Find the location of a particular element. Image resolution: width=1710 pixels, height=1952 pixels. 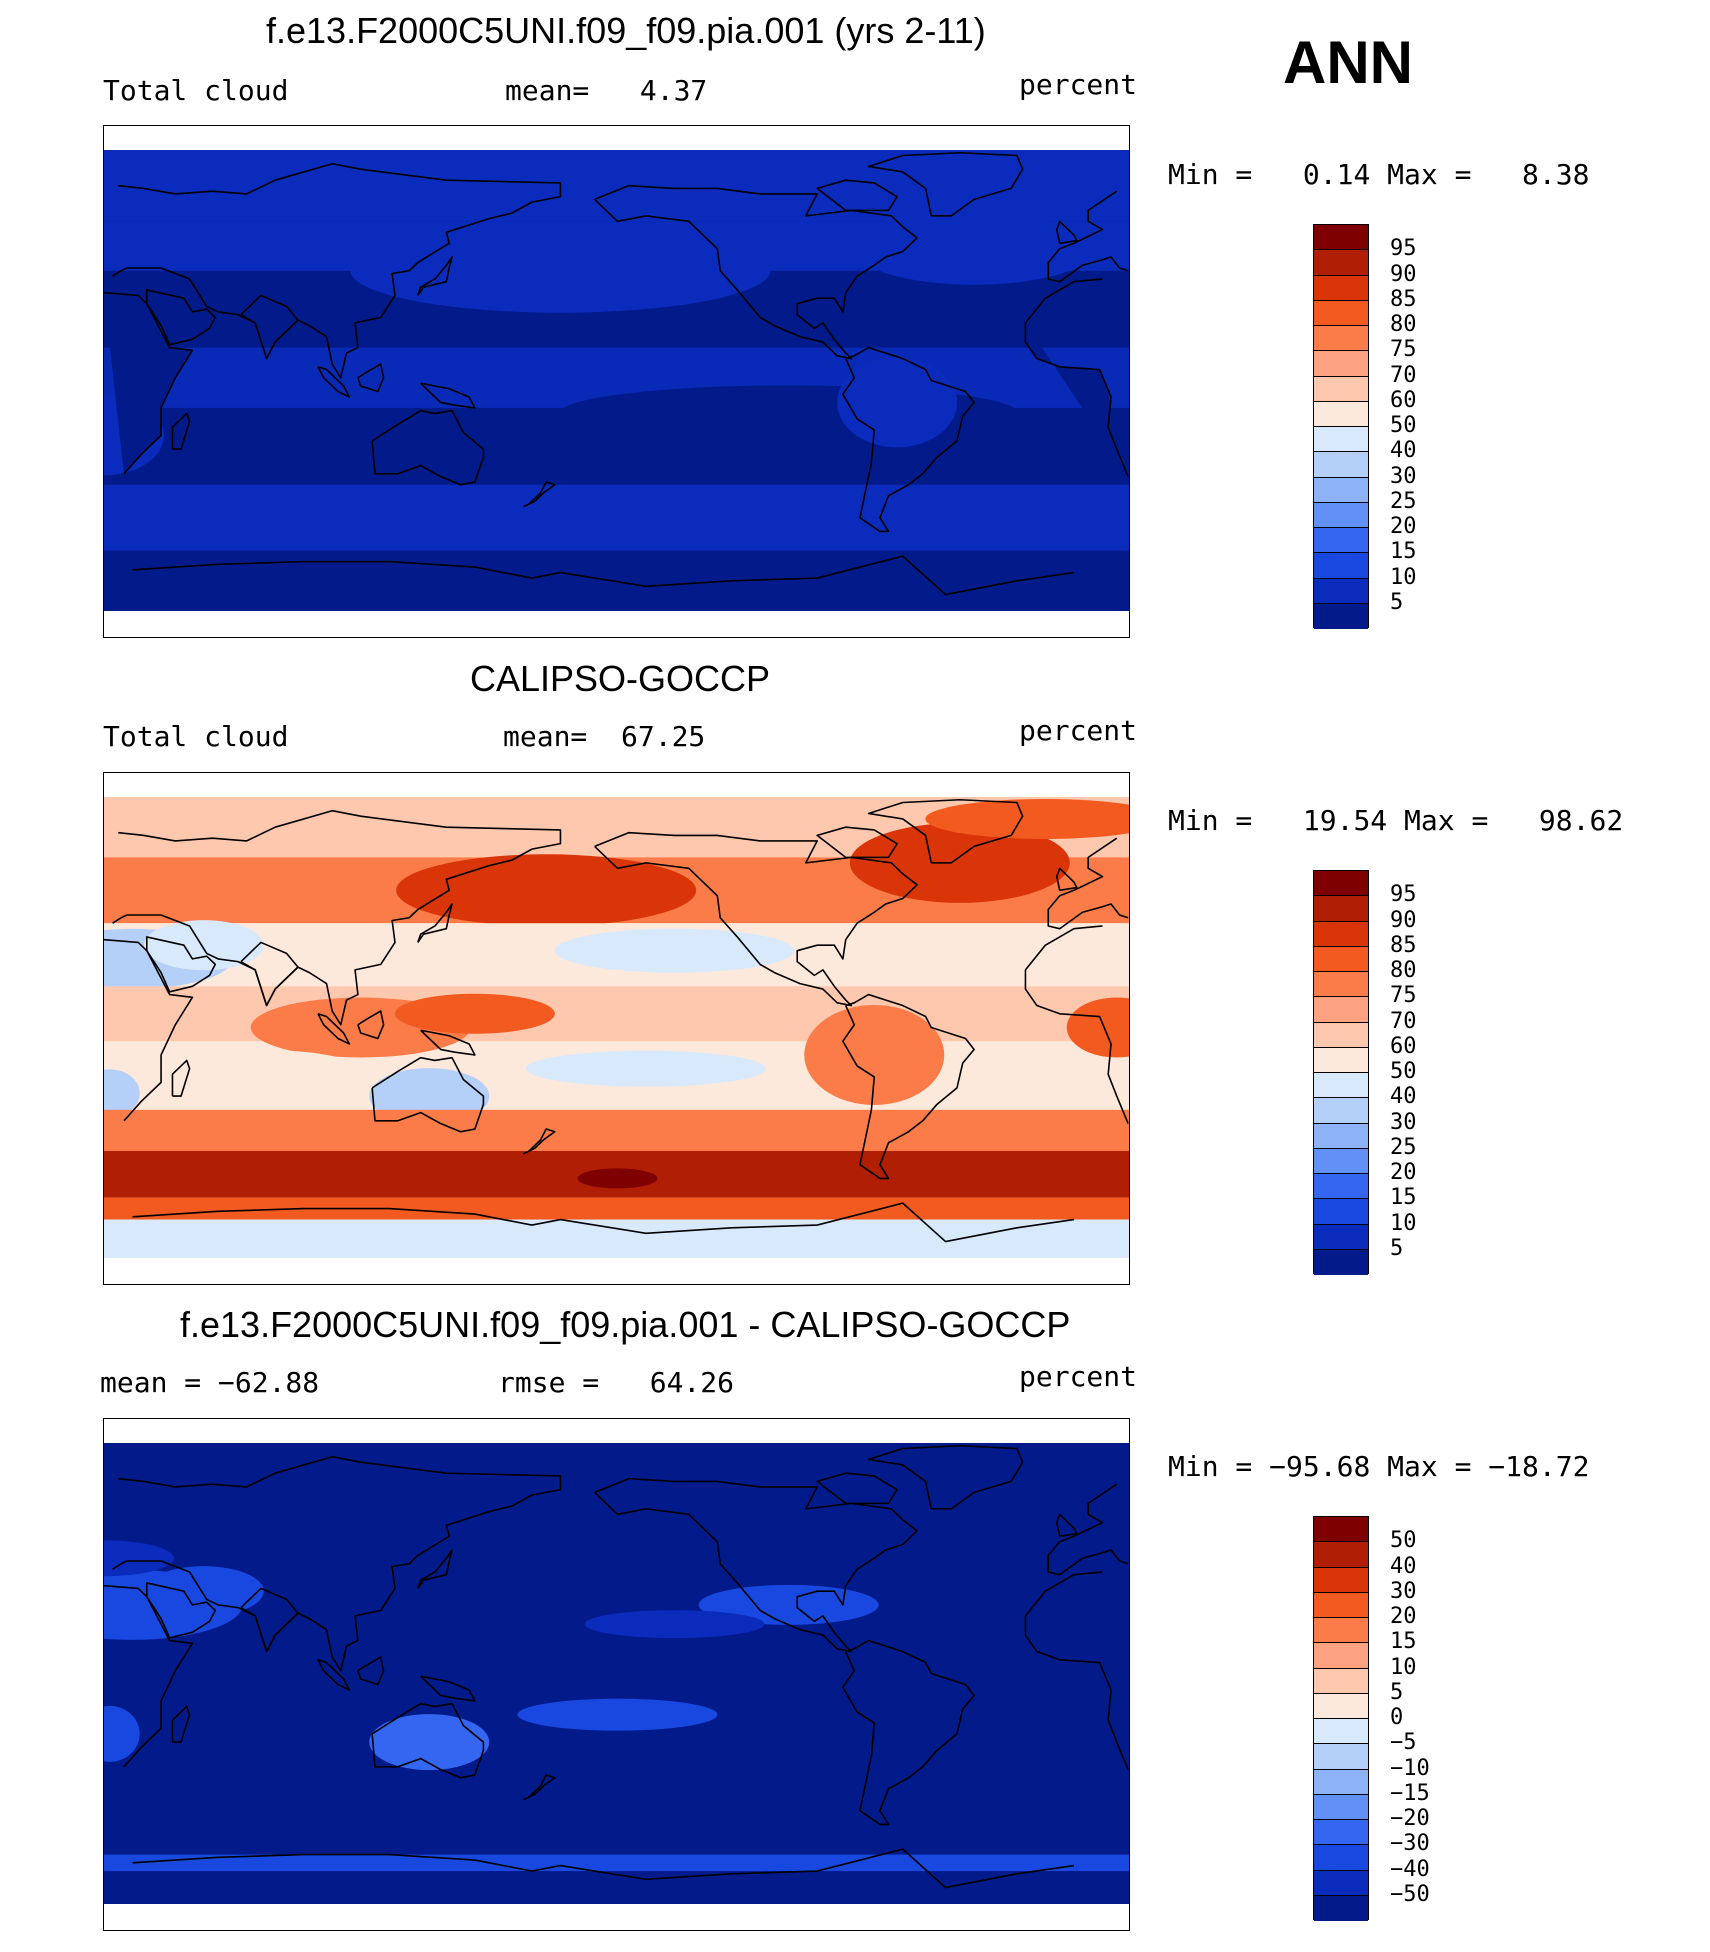

panel-1-max-value: 8.38 is located at coordinates (1556, 174).